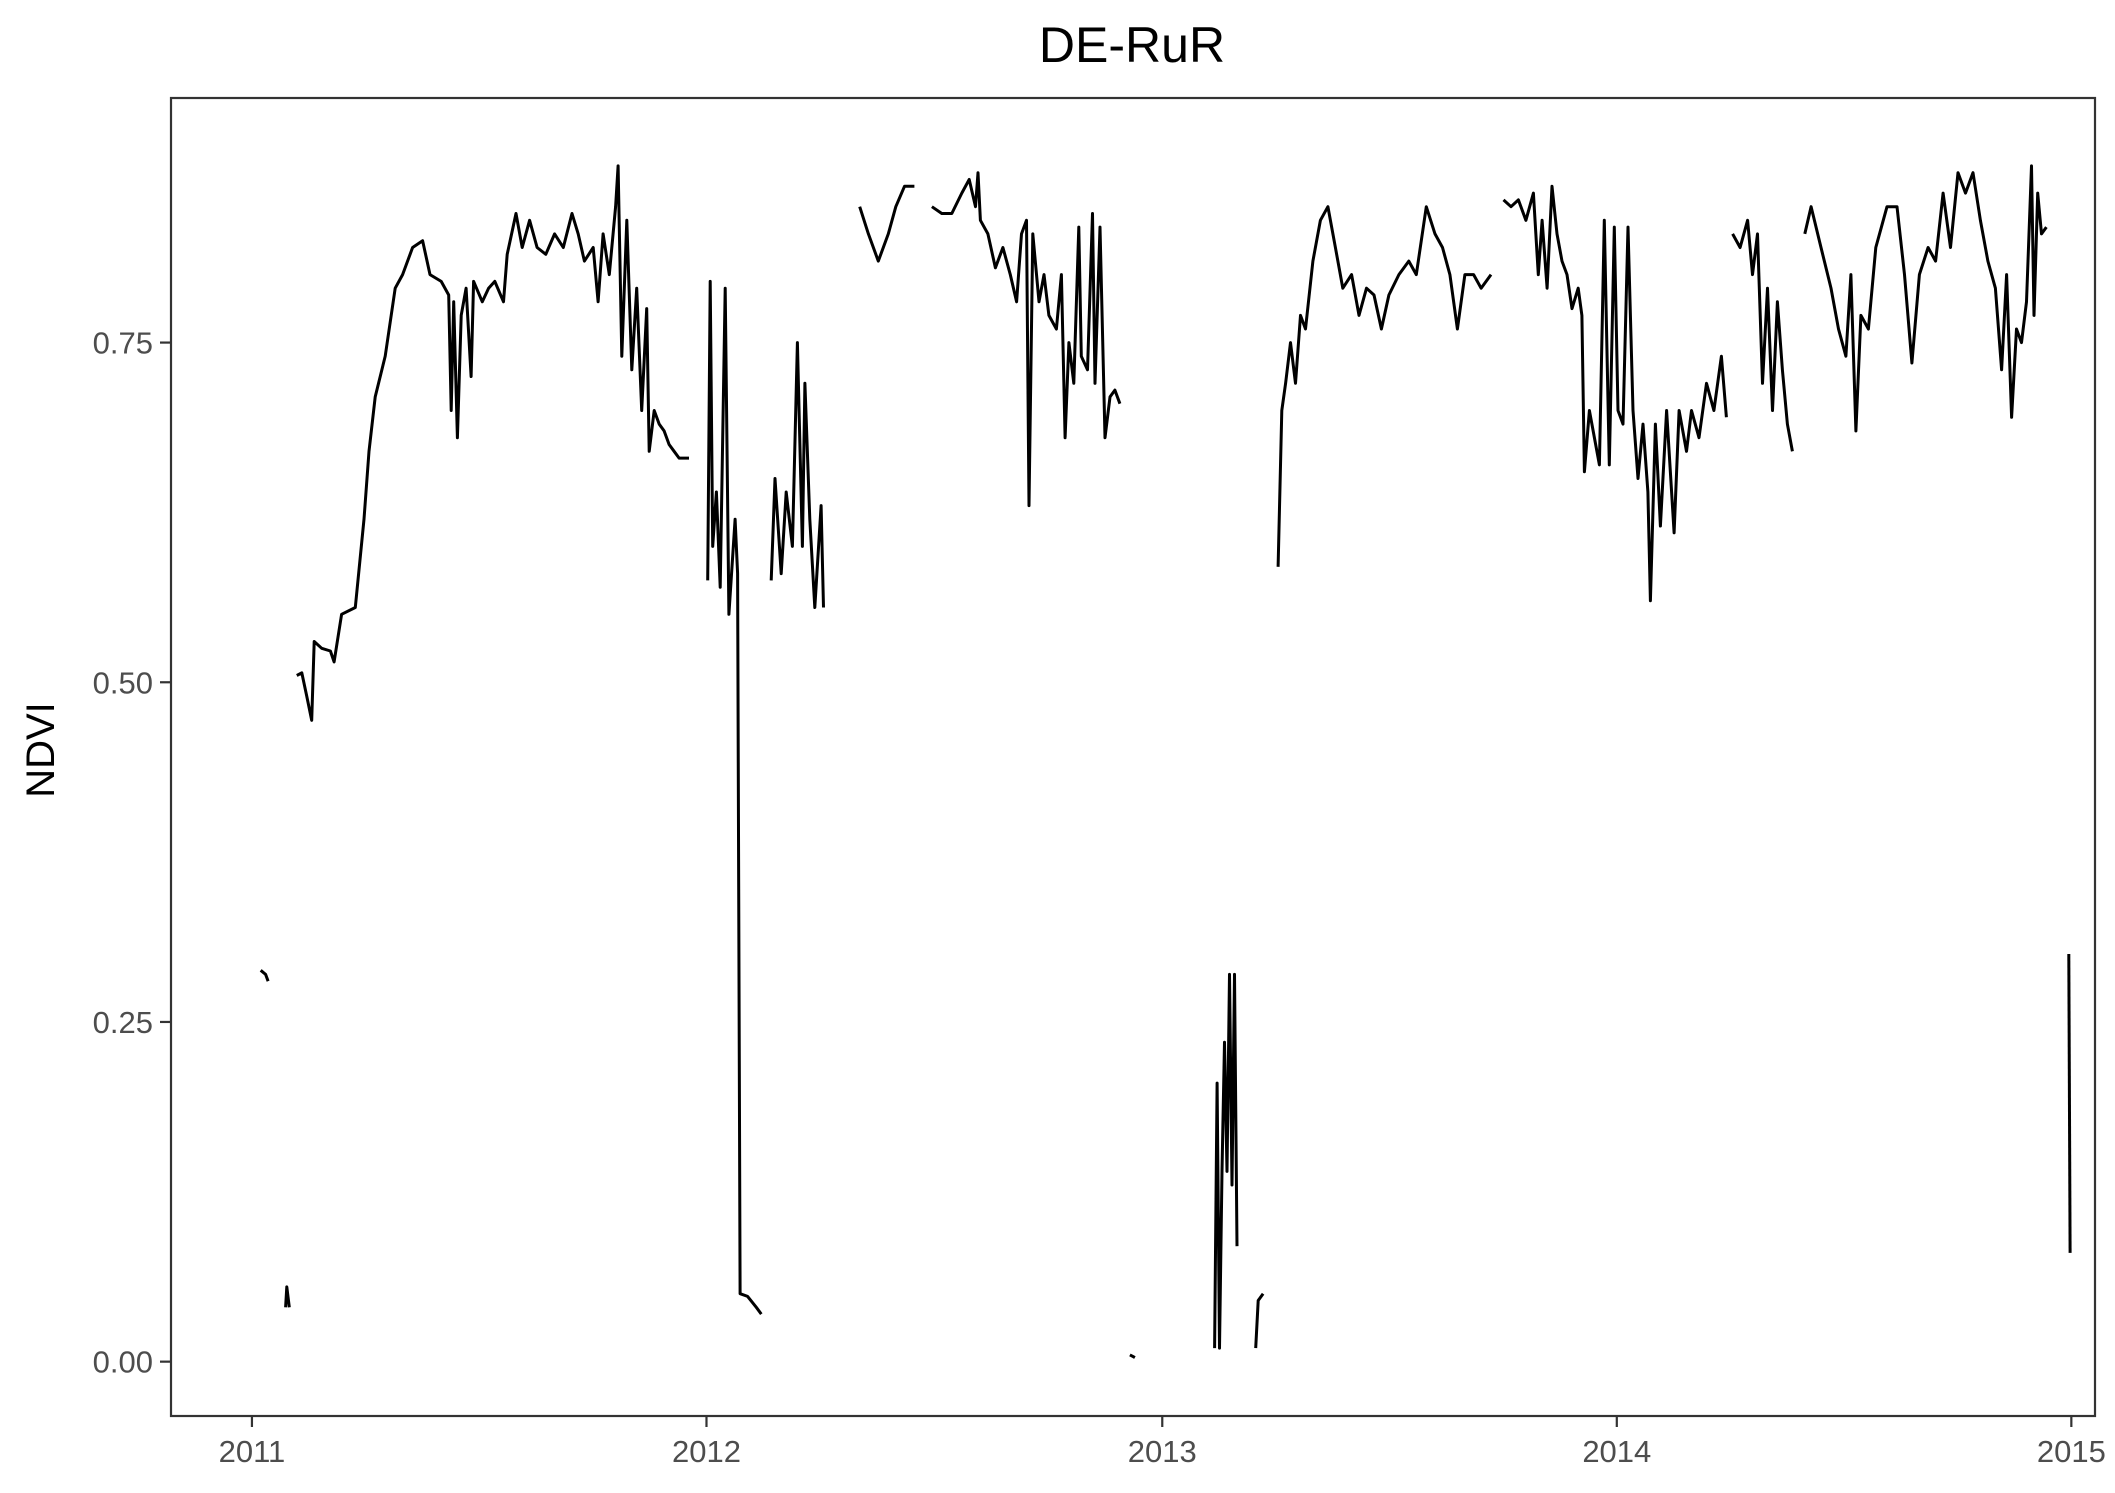 The width and height of the screenshot is (2115, 1493). What do you see at coordinates (706, 1451) in the screenshot?
I see `x-tick-label: 2012` at bounding box center [706, 1451].